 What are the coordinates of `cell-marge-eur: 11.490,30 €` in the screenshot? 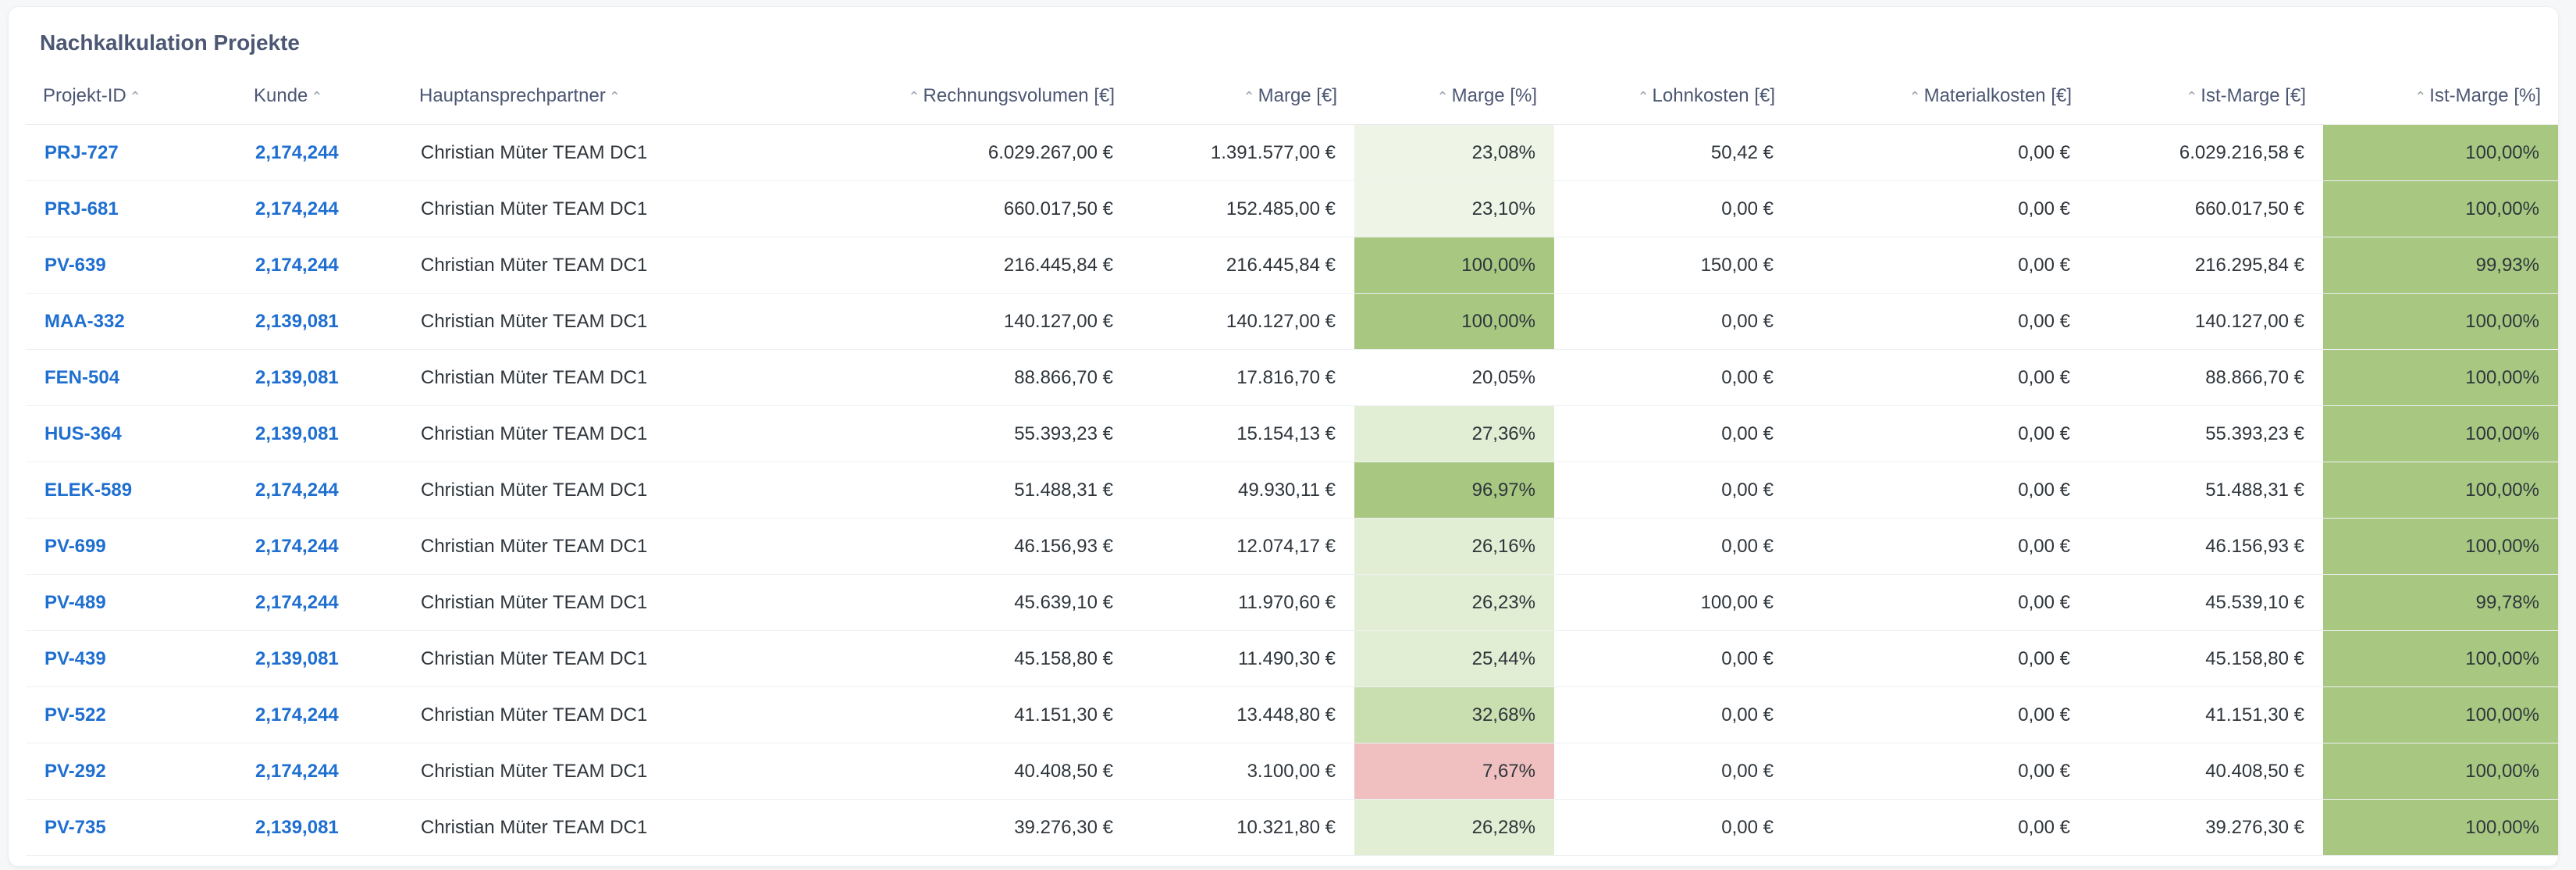 It's located at (1243, 658).